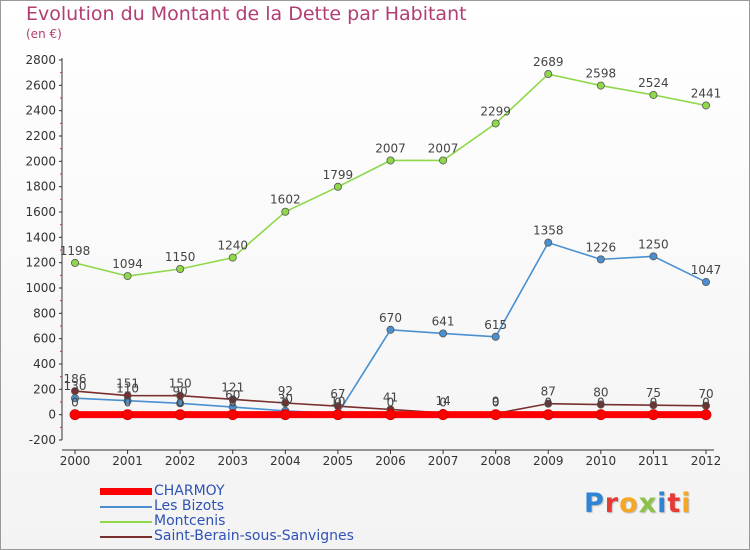  Describe the element at coordinates (653, 393) in the screenshot. I see `data-label: 75` at that location.